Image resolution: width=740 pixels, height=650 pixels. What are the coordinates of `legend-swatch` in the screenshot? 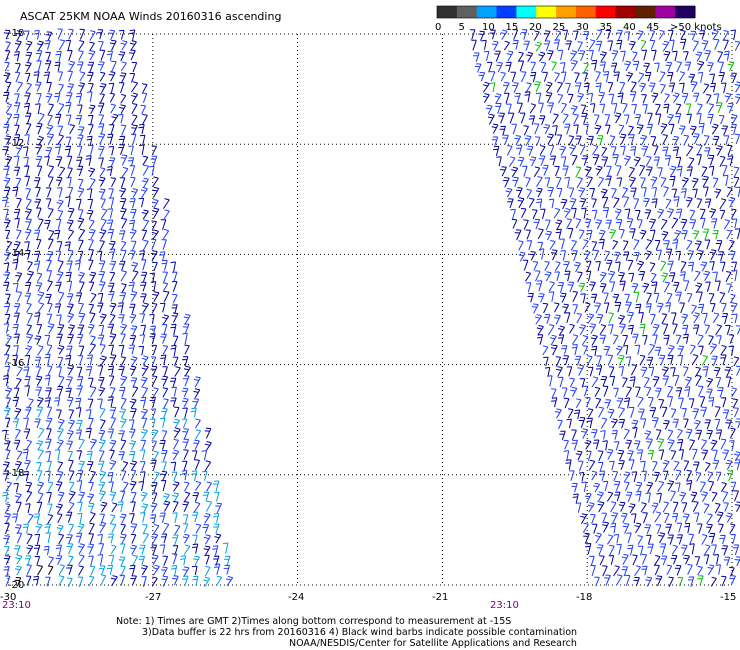 It's located at (625, 12).